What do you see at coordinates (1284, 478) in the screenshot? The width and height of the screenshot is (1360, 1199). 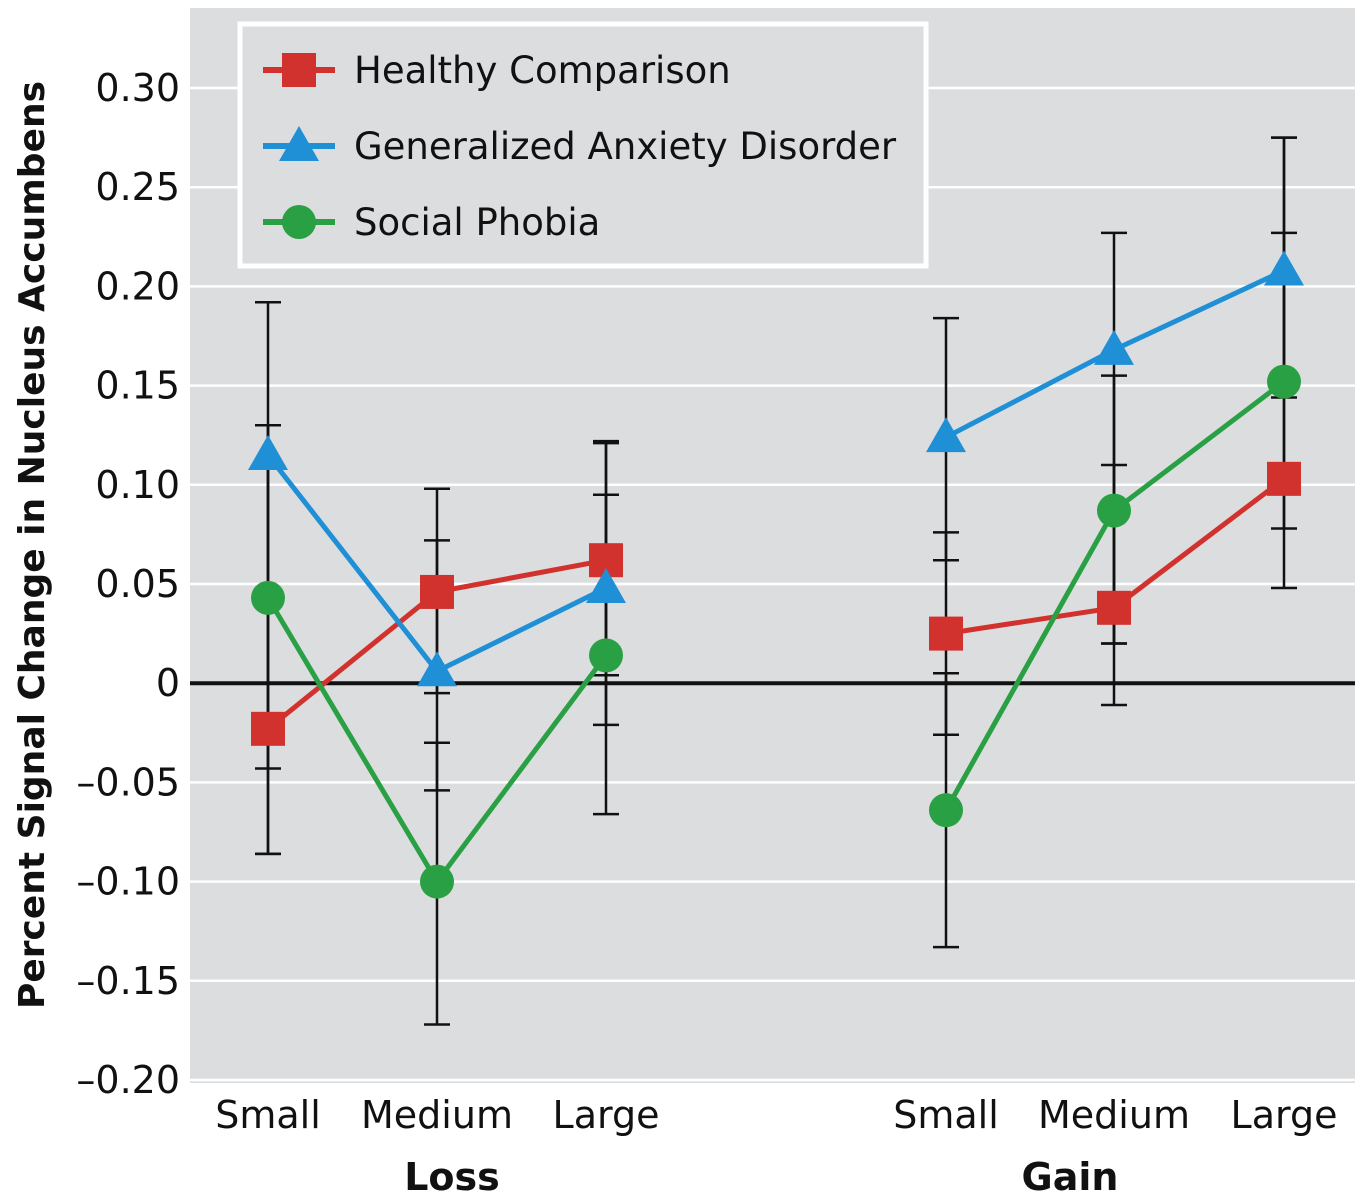 I see `marker-s0-g1-c2` at bounding box center [1284, 478].